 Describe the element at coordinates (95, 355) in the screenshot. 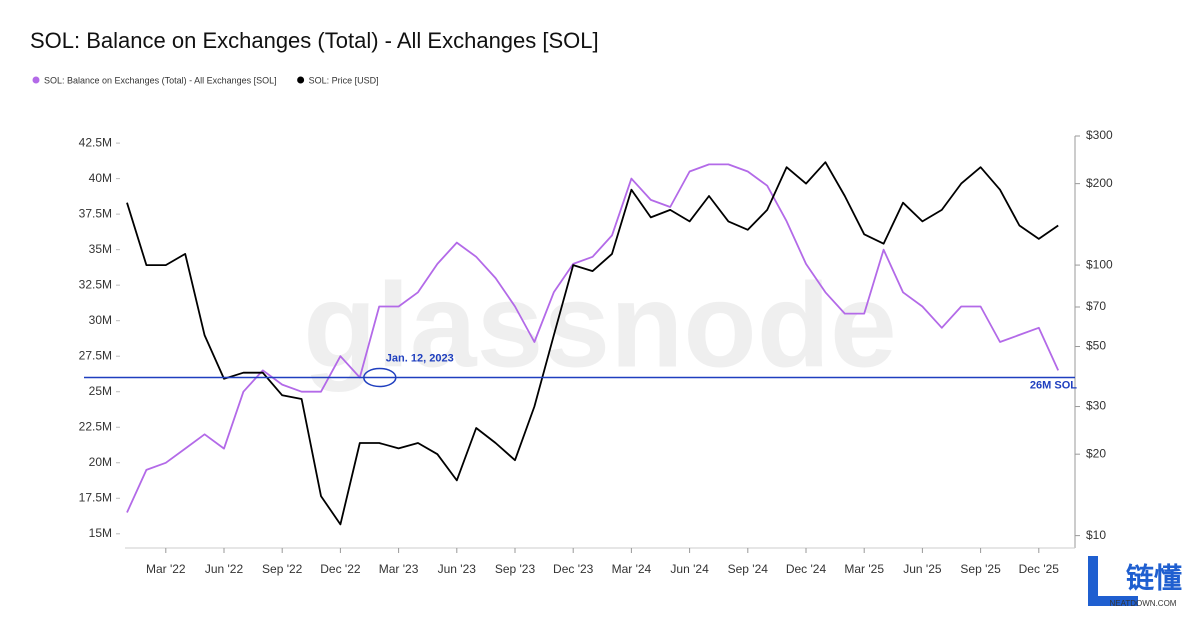

I see `y-tick-label: 27.5M` at that location.